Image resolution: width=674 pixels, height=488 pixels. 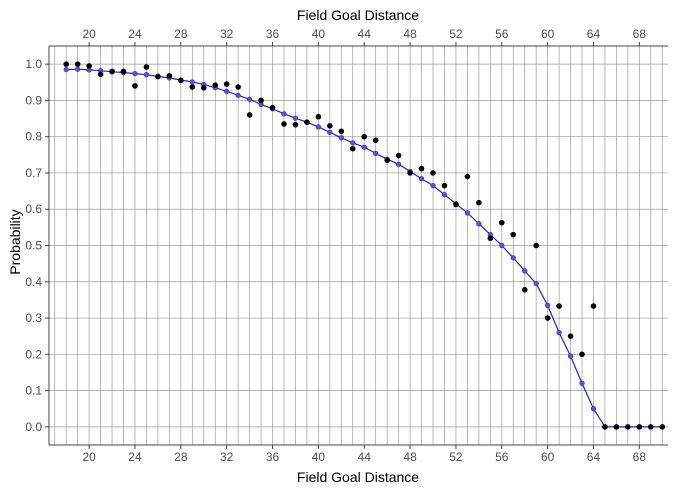 What do you see at coordinates (33, 64) in the screenshot?
I see `y-tick-label: 1.0` at bounding box center [33, 64].